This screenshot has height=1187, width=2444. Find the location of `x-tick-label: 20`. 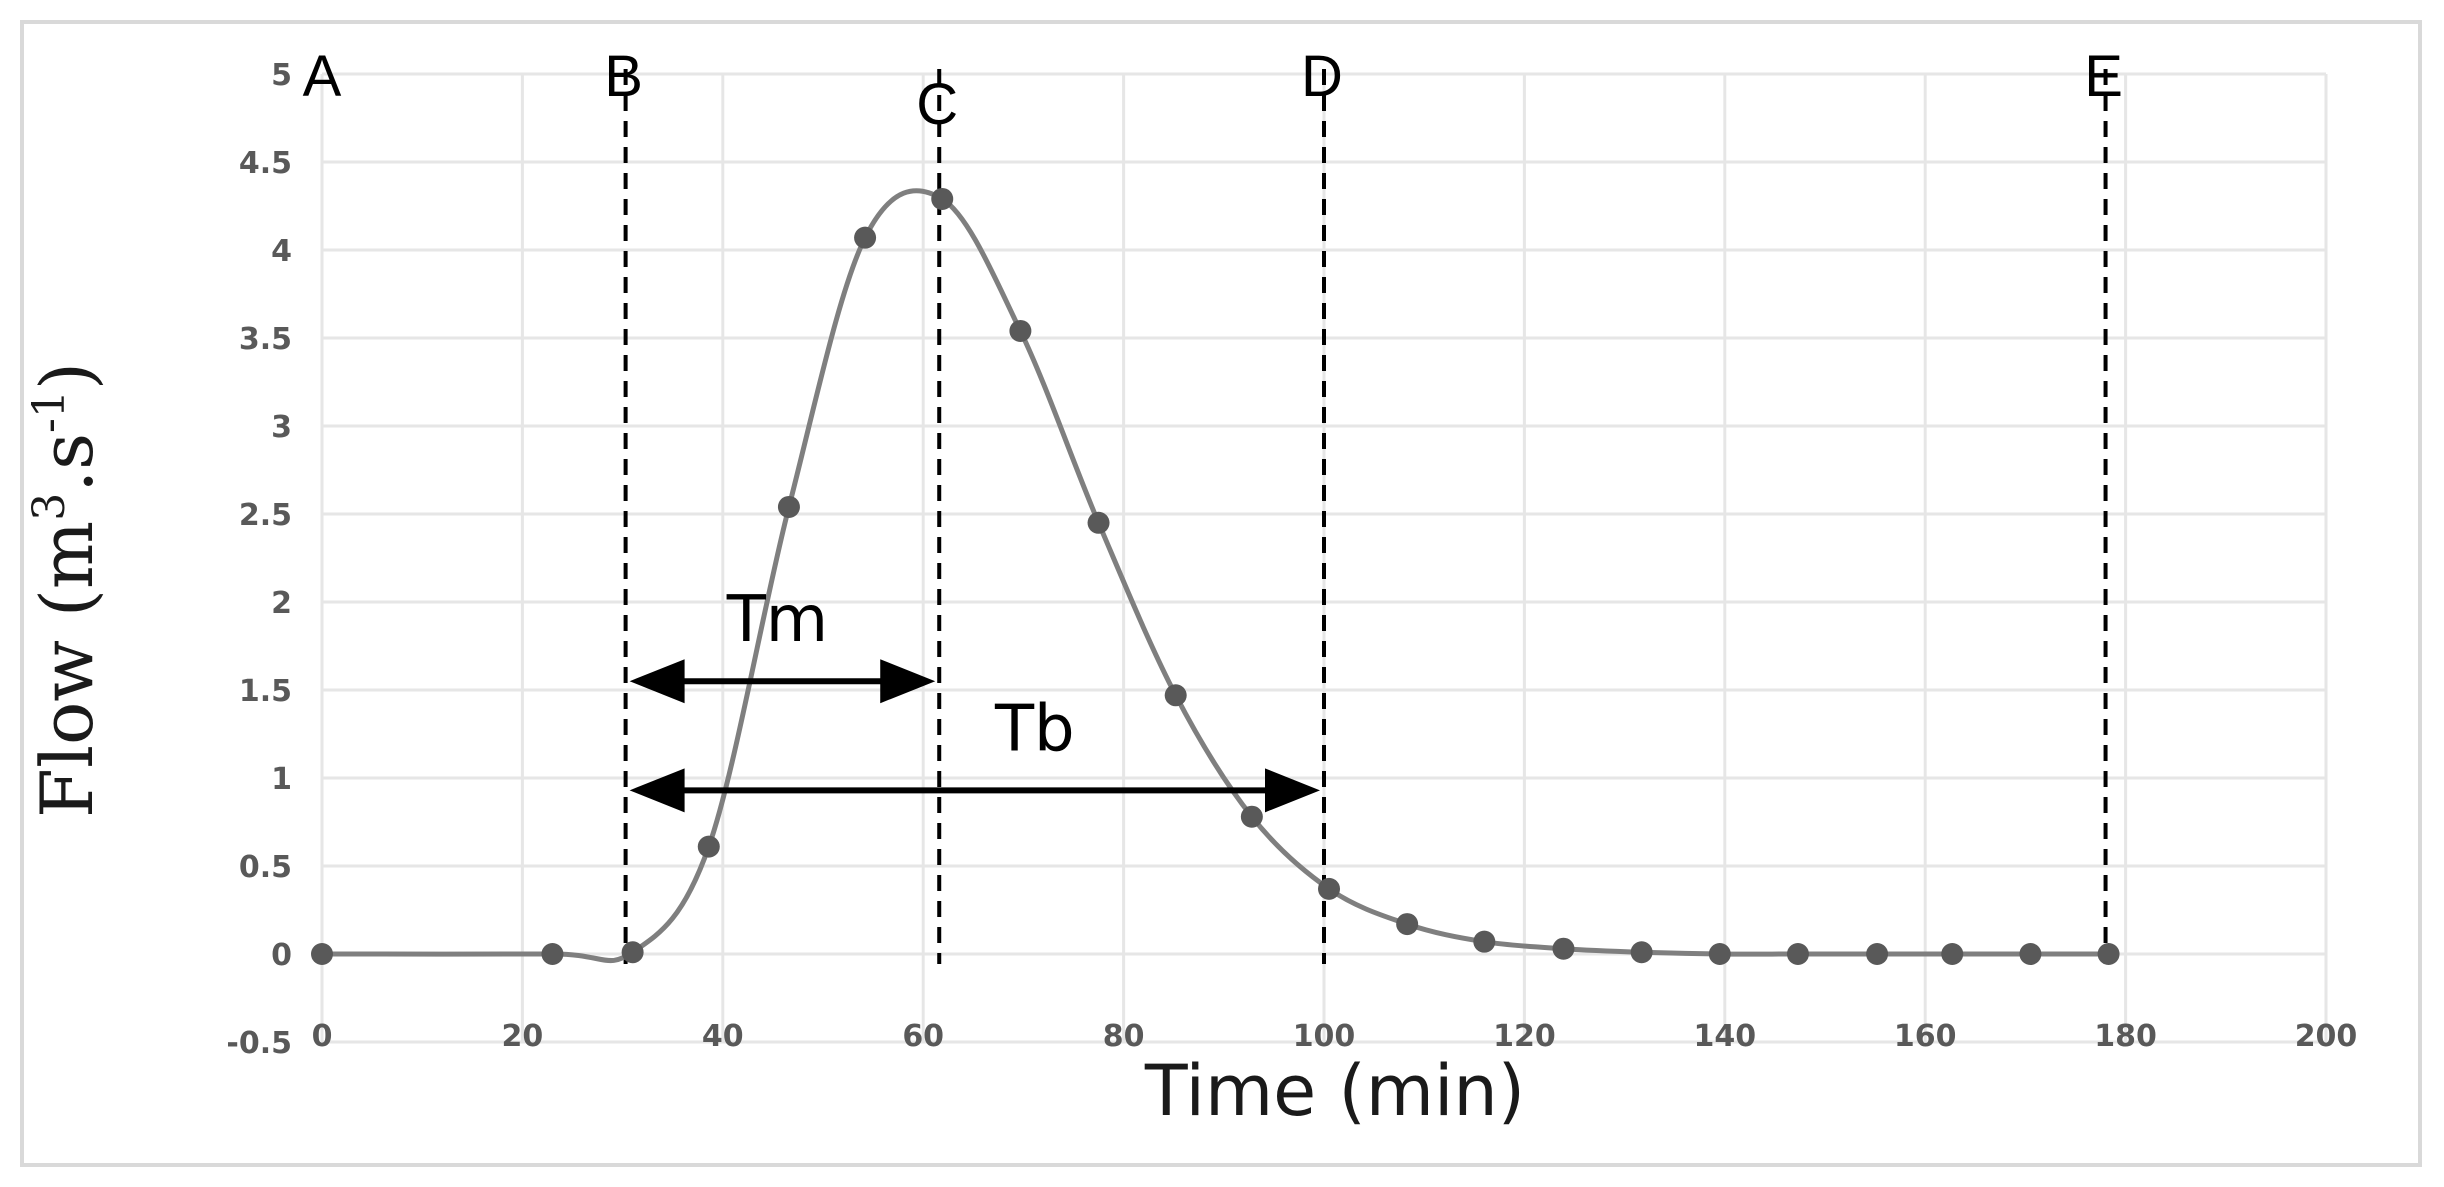

x-tick-label: 20 is located at coordinates (523, 1036).